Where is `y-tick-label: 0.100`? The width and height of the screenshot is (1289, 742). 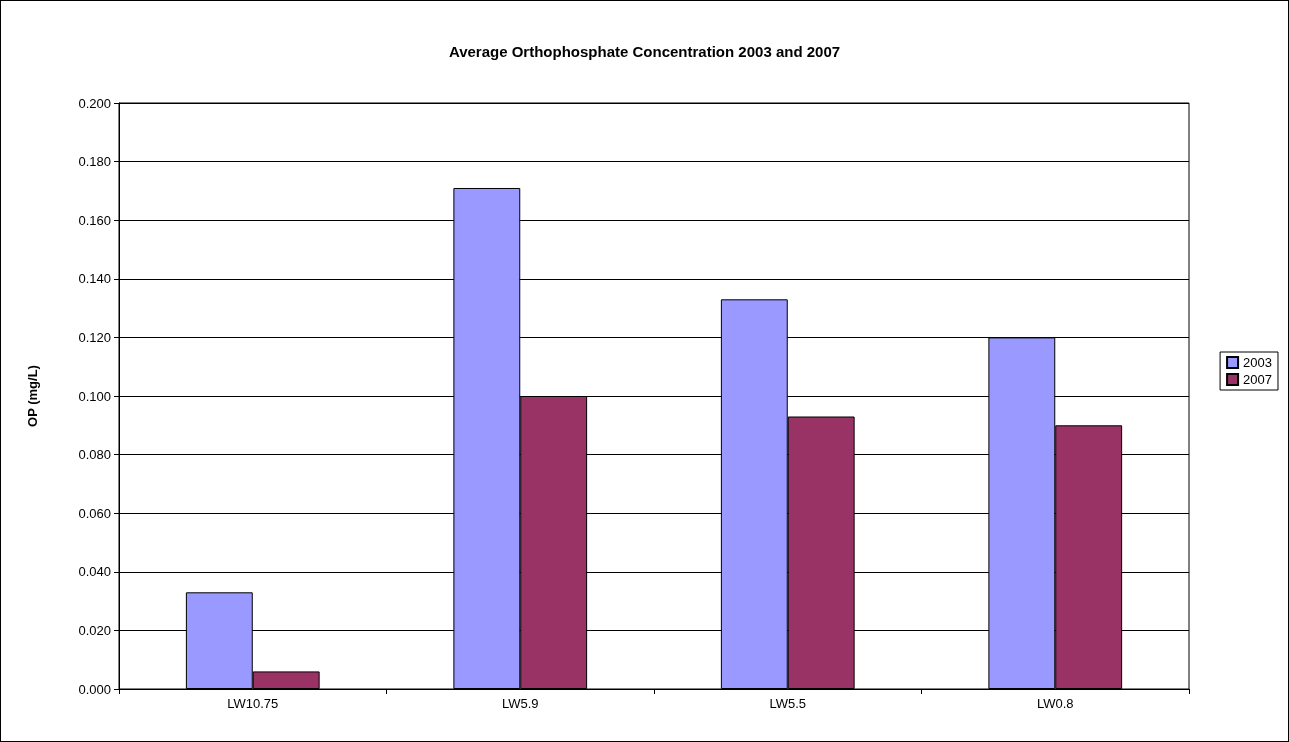 y-tick-label: 0.100 is located at coordinates (94, 396).